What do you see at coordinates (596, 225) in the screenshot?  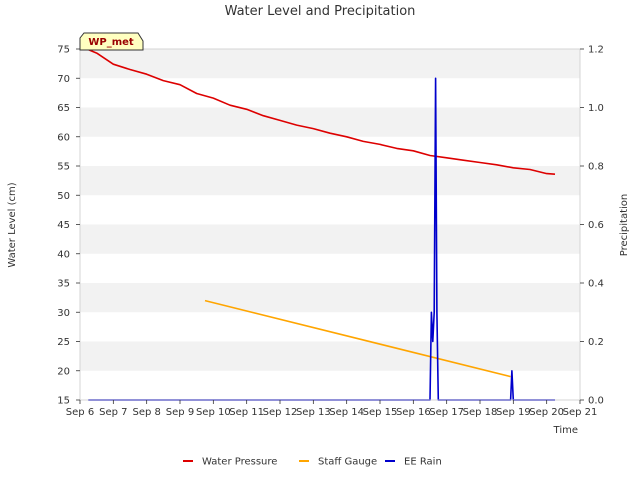 I see `y2-tick-label: 0.6` at bounding box center [596, 225].